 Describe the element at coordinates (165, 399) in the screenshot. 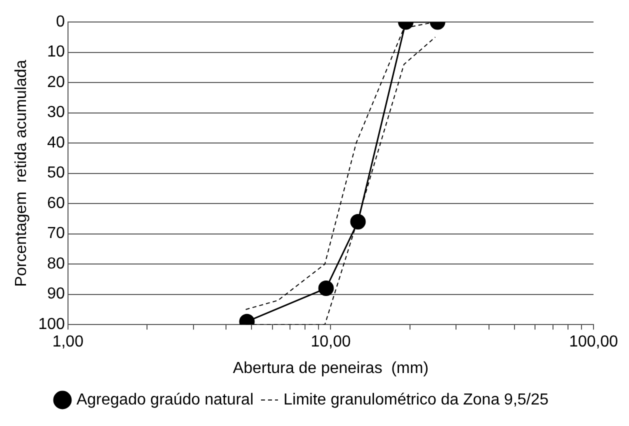

I see `legend-label: Agregado graúdo natural` at that location.